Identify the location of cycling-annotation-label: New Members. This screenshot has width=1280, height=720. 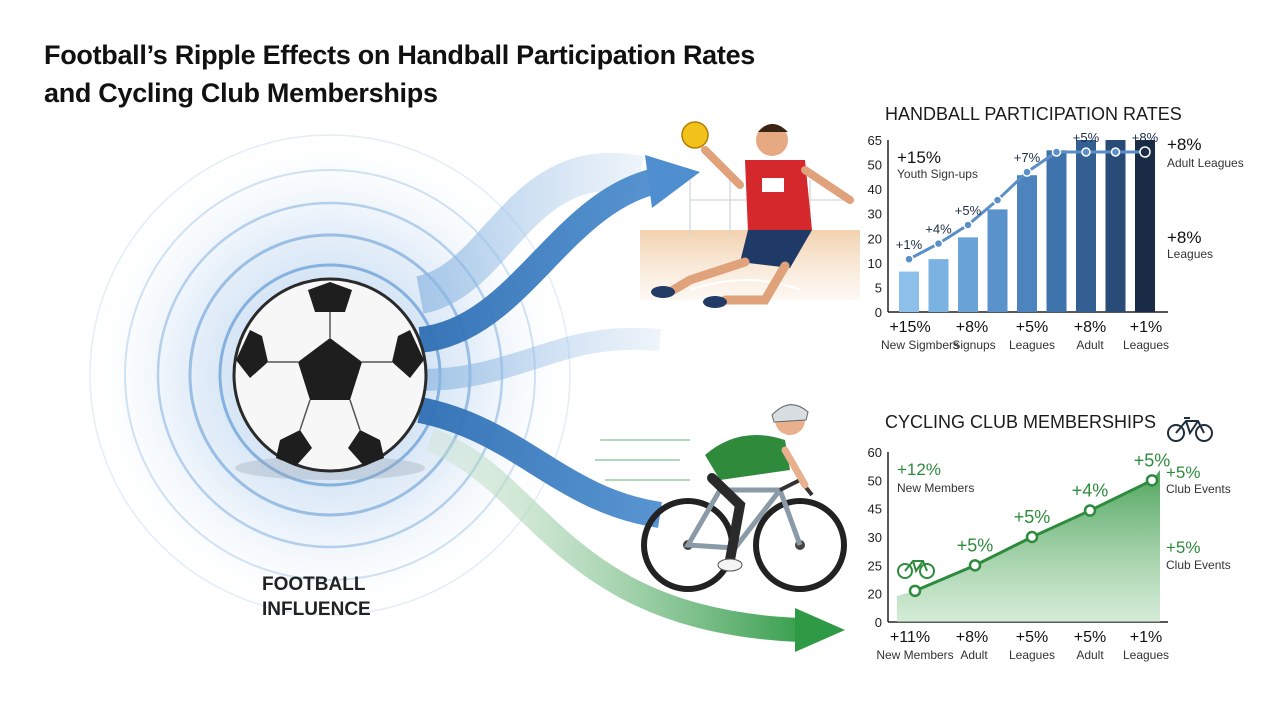
(935, 488).